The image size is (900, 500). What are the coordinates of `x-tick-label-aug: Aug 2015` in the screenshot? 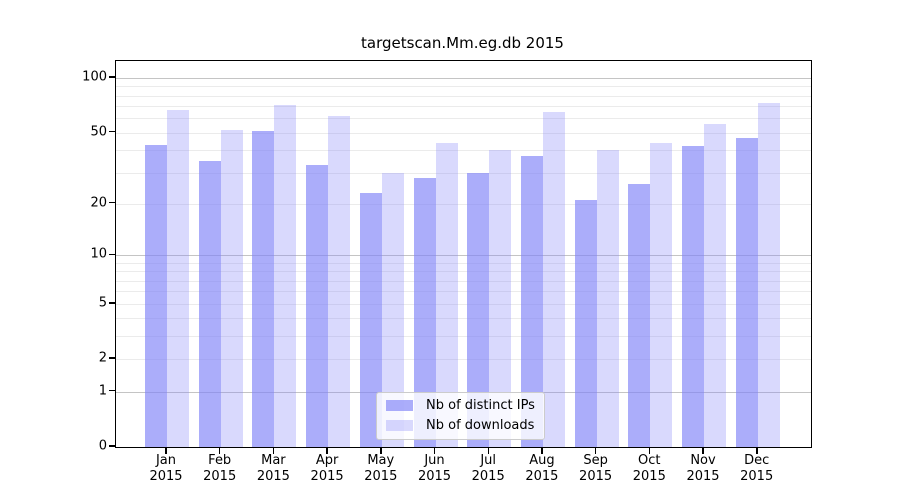 It's located at (542, 469).